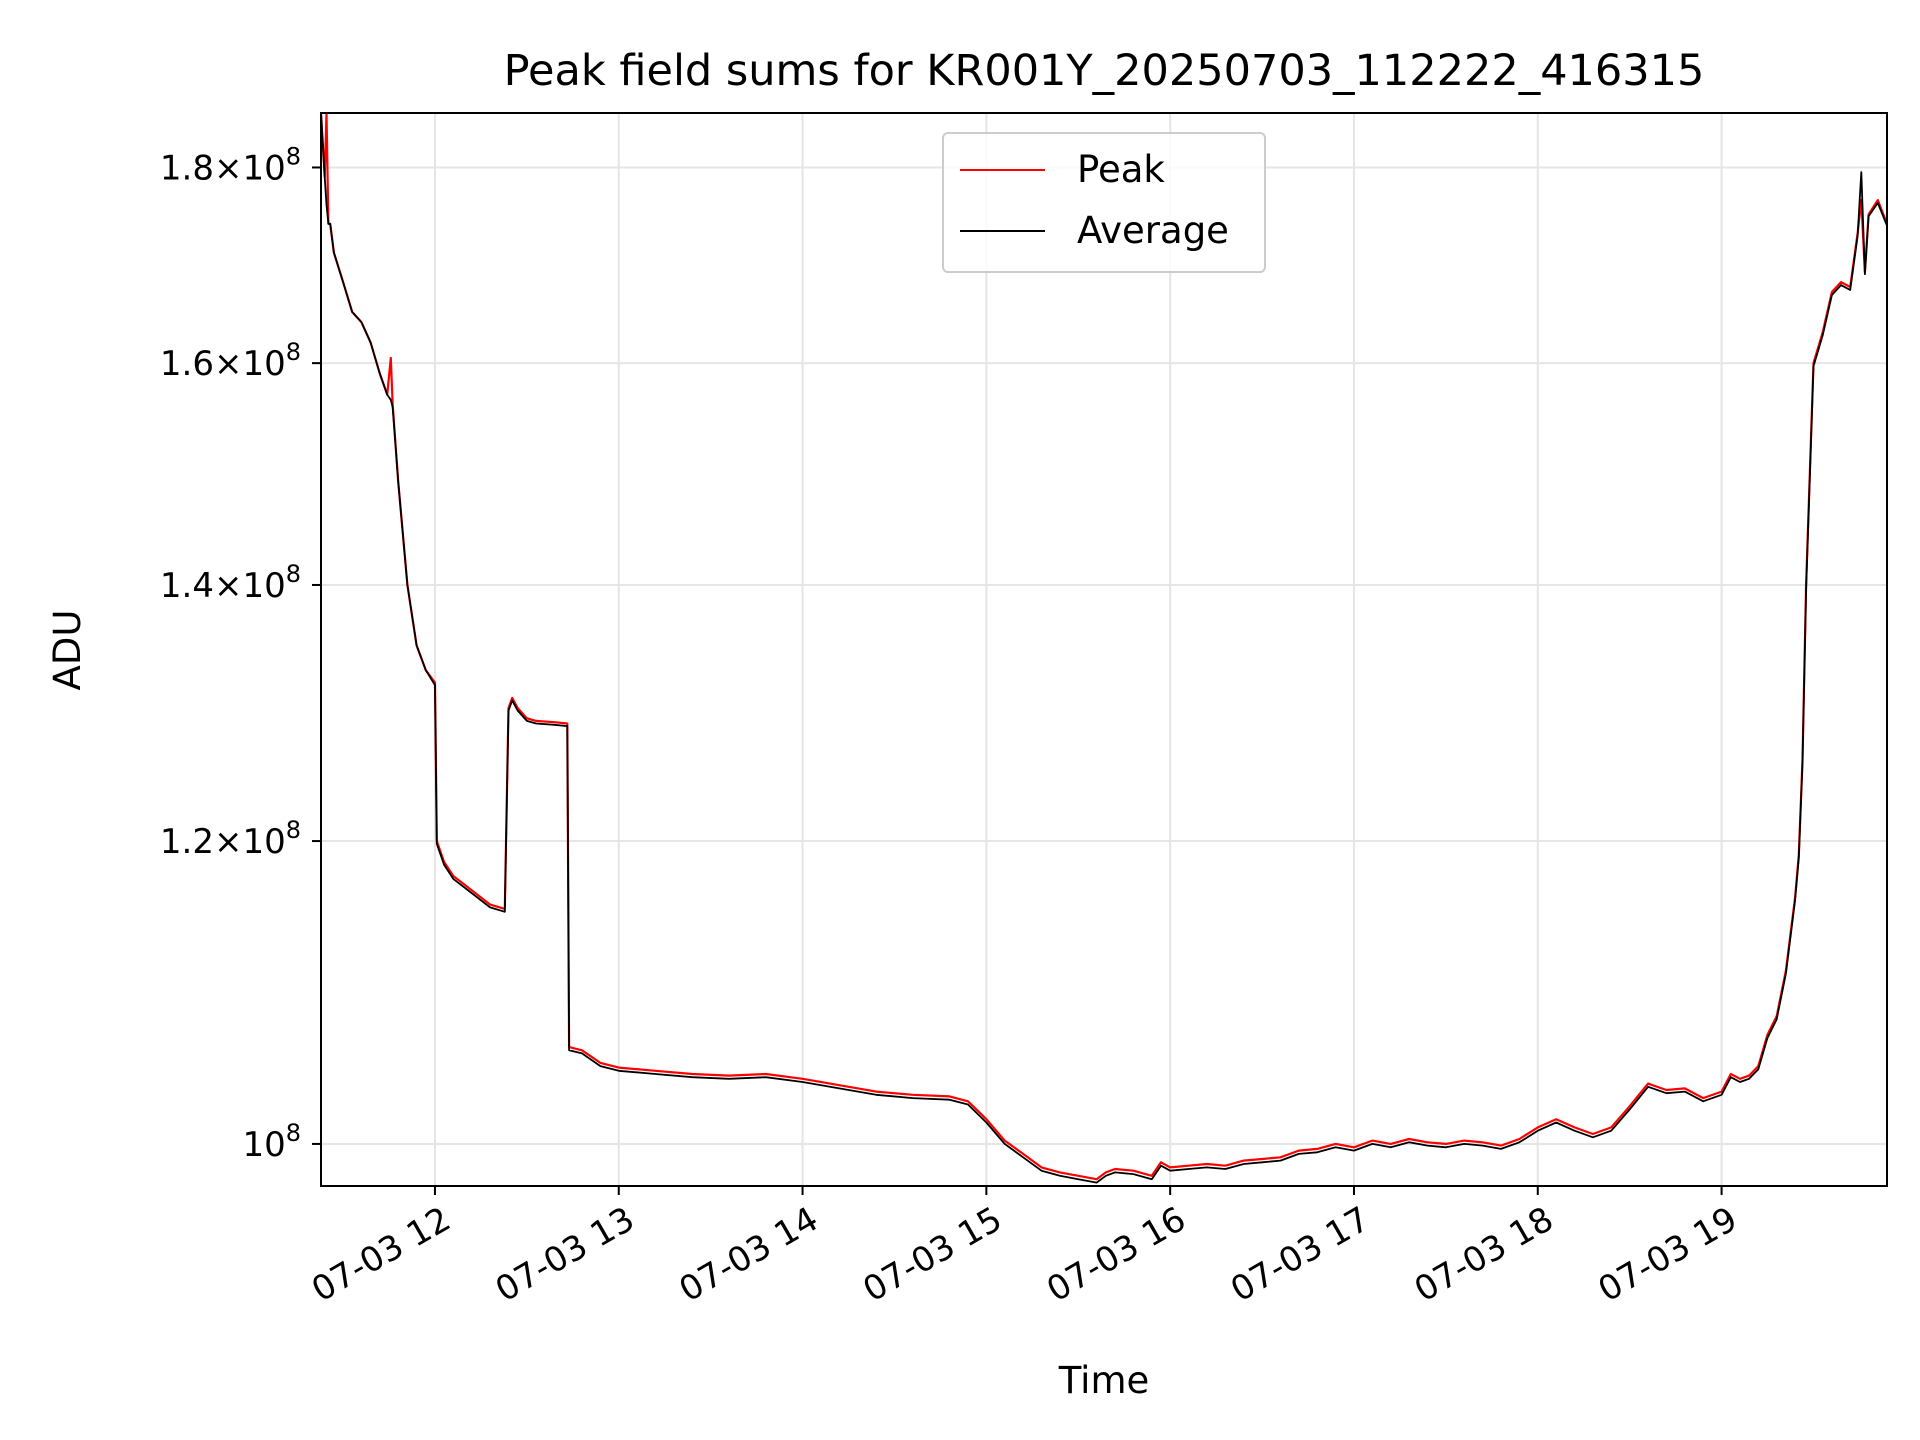  What do you see at coordinates (1104, 1380) in the screenshot?
I see `x-axis-label: Time` at bounding box center [1104, 1380].